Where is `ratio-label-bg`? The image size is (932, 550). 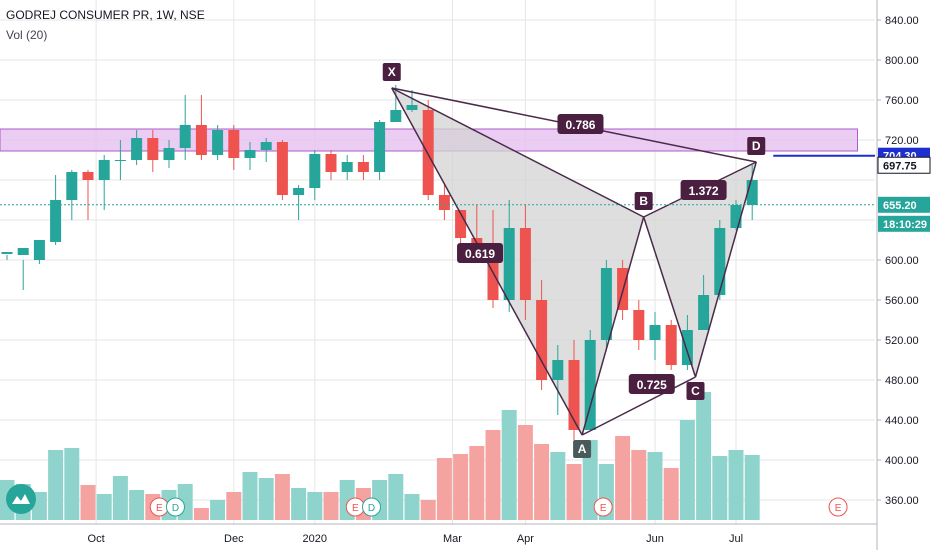 ratio-label-bg is located at coordinates (580, 124).